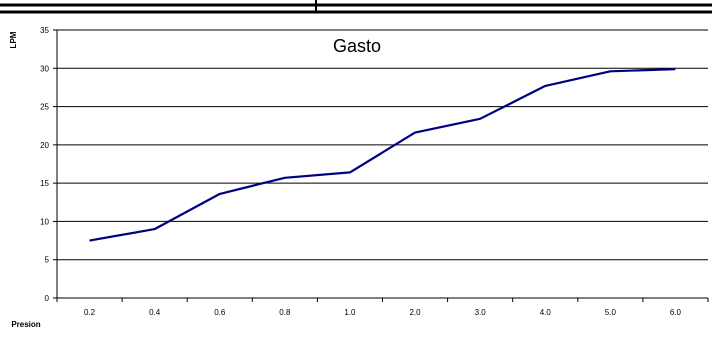 Image resolution: width=712 pixels, height=349 pixels. I want to click on x-tick-label: 0.6, so click(220, 312).